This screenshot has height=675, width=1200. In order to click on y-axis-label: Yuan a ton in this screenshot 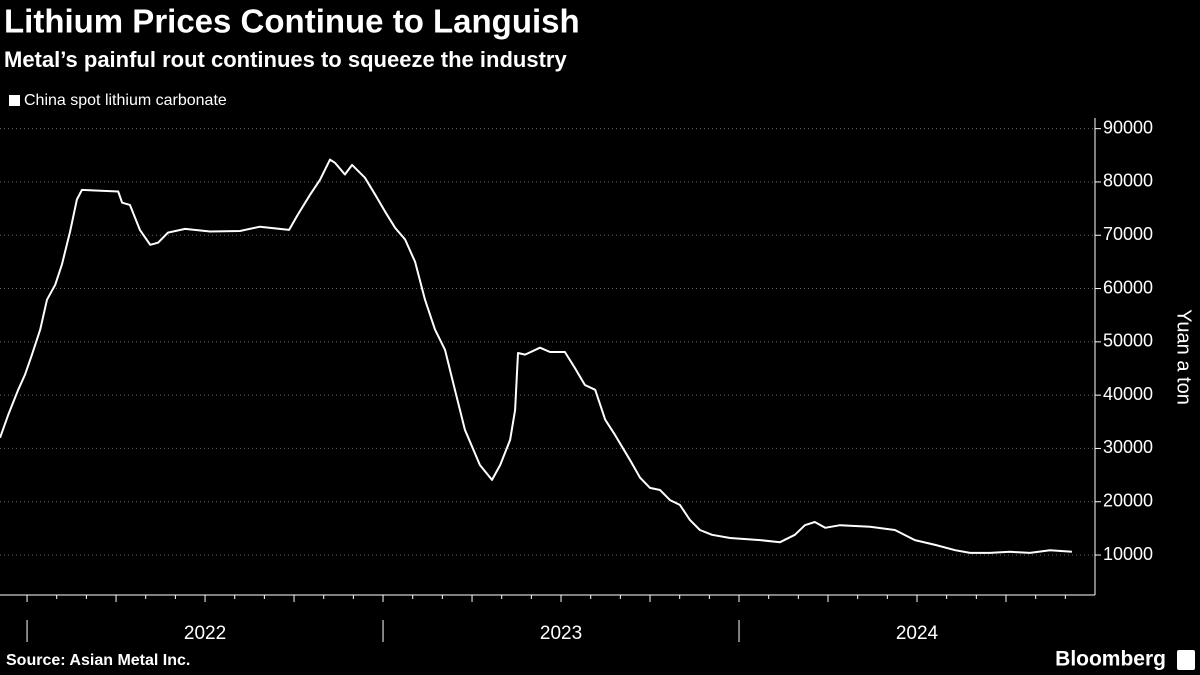, I will do `click(1184, 357)`.